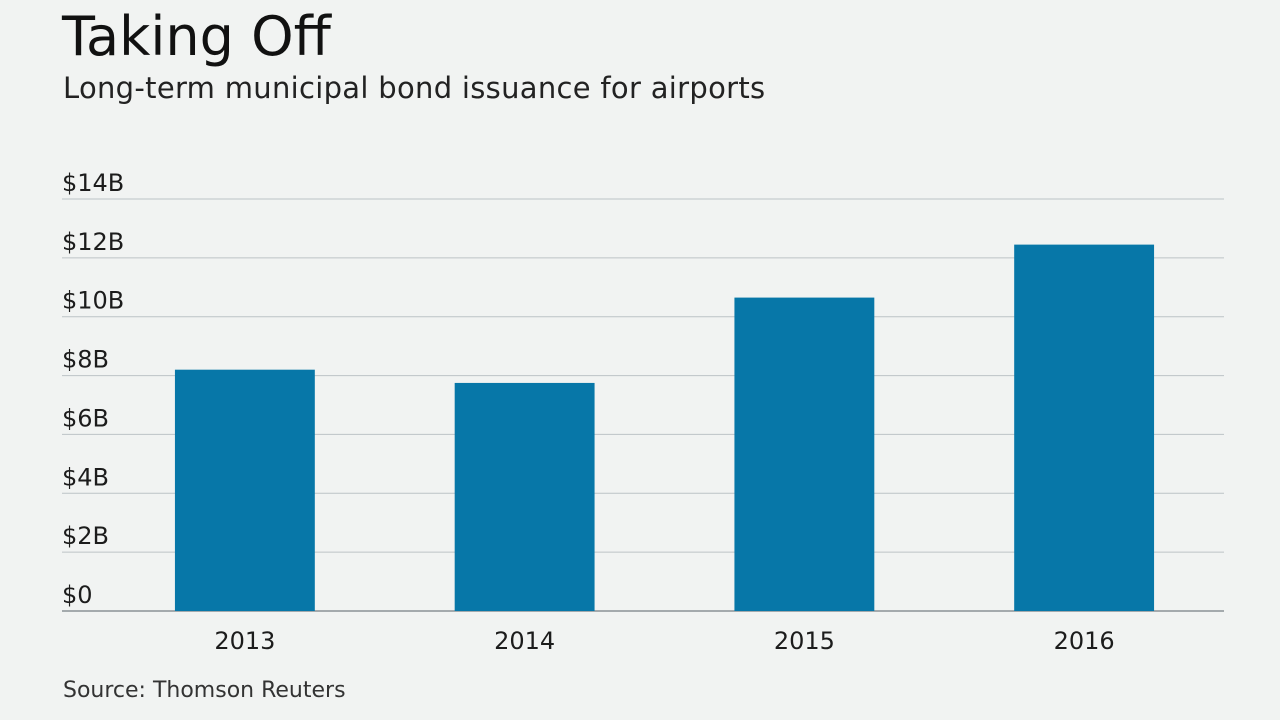  I want to click on bar-2015, so click(804, 454).